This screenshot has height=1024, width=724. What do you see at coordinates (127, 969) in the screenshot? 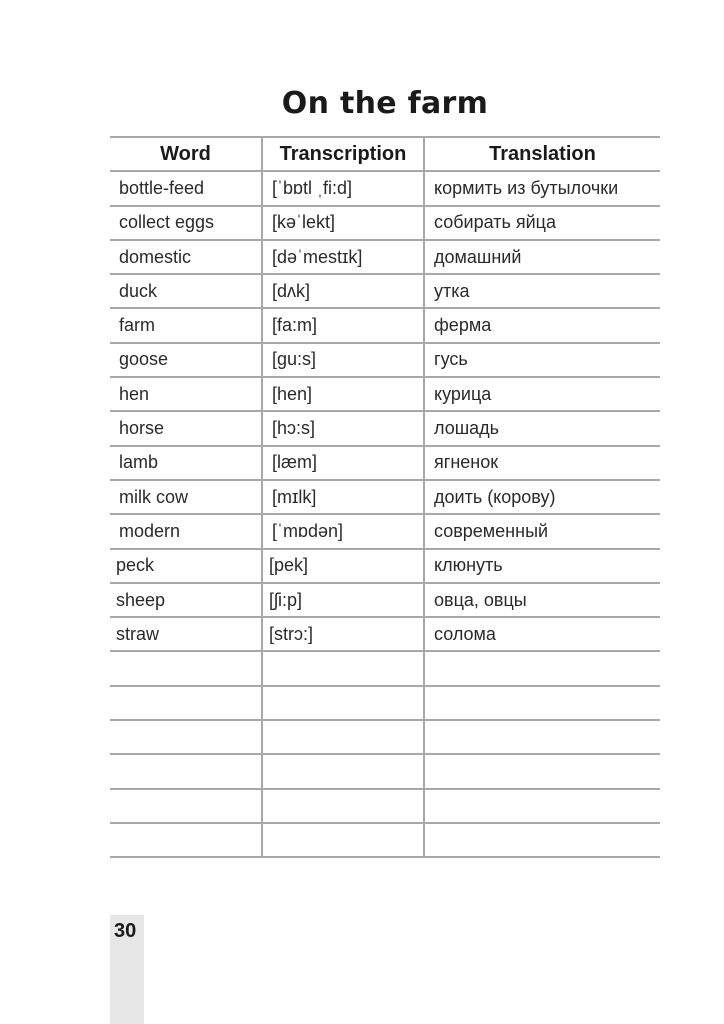
I see `page-number-tab` at bounding box center [127, 969].